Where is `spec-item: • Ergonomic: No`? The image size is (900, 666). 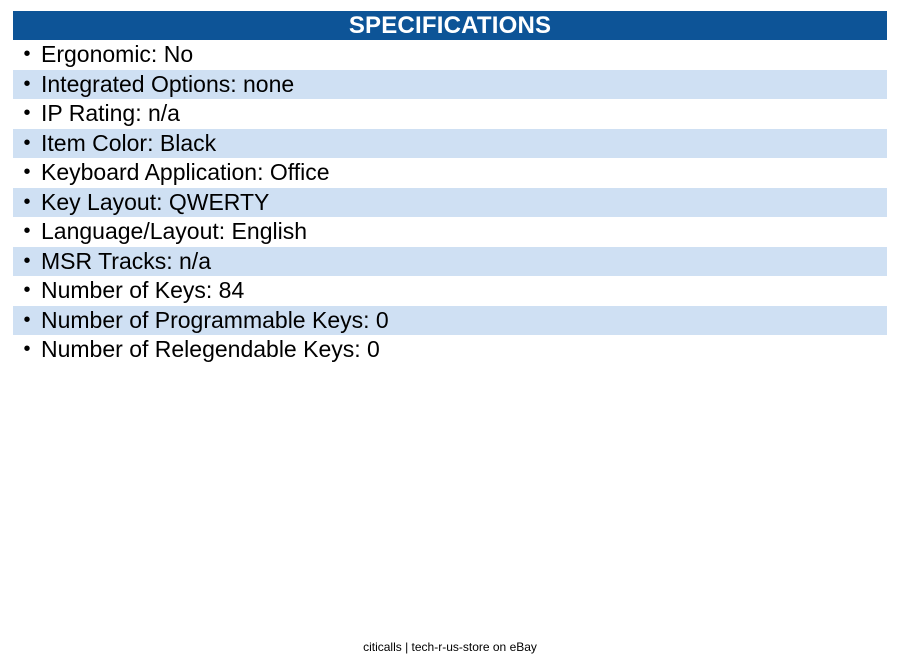
spec-item: • Ergonomic: No is located at coordinates (450, 55).